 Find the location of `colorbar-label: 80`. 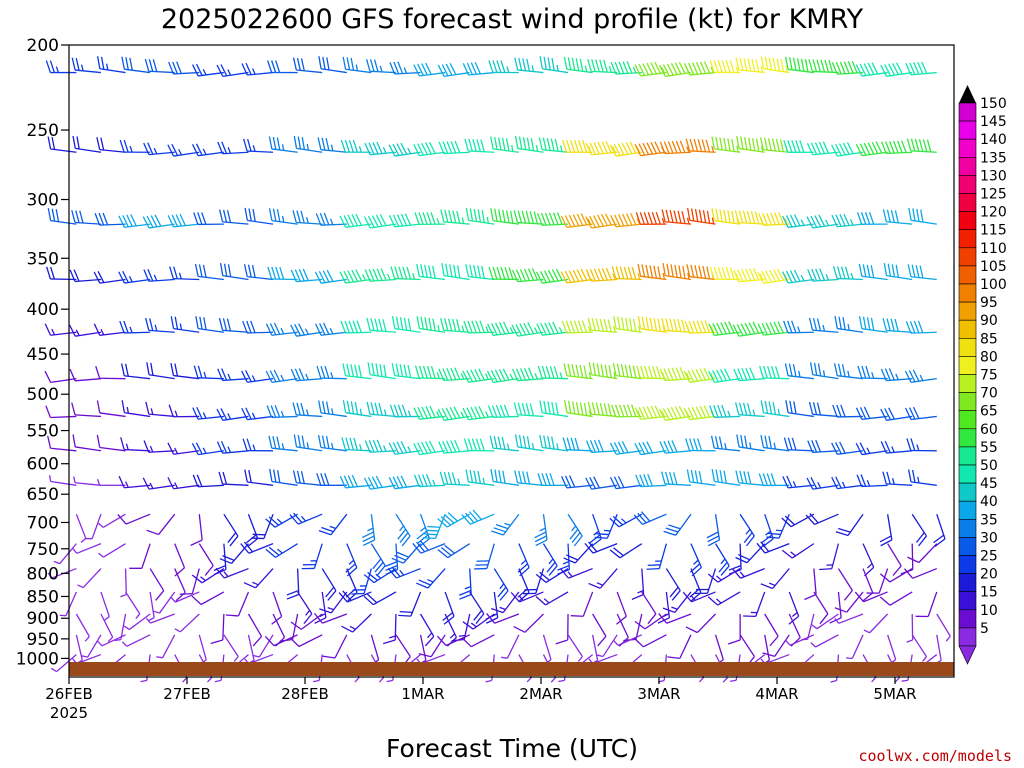

colorbar-label: 80 is located at coordinates (989, 357).